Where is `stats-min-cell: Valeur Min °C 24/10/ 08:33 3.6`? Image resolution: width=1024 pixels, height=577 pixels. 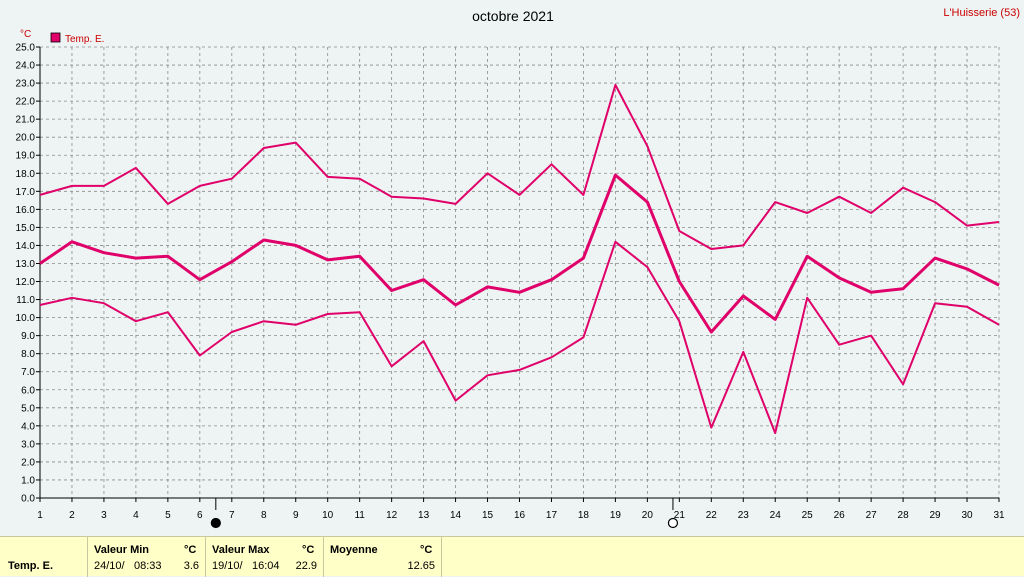
stats-min-cell: Valeur Min °C 24/10/ 08:33 3.6 is located at coordinates (147, 557).